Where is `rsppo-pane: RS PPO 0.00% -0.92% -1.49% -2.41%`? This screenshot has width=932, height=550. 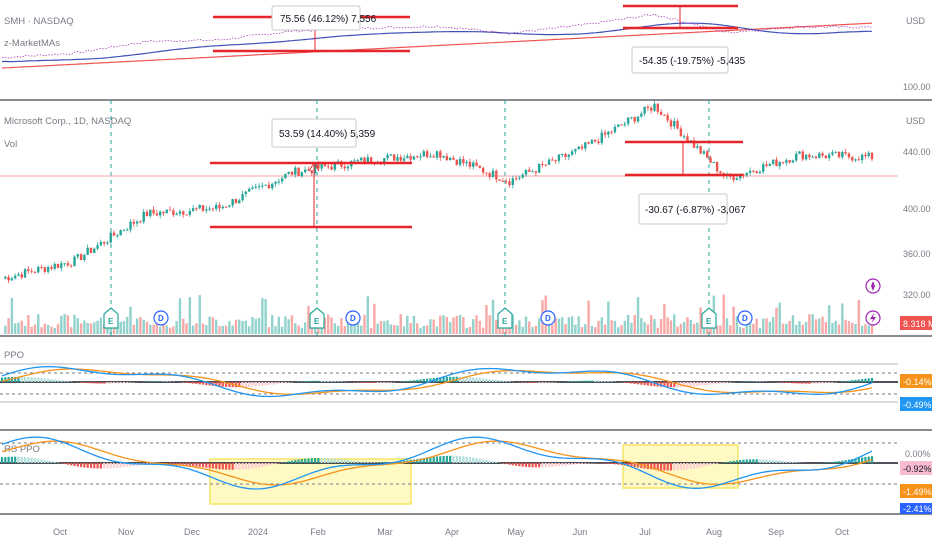 rsppo-pane: RS PPO 0.00% -0.92% -1.49% -2.41% is located at coordinates (466, 475).